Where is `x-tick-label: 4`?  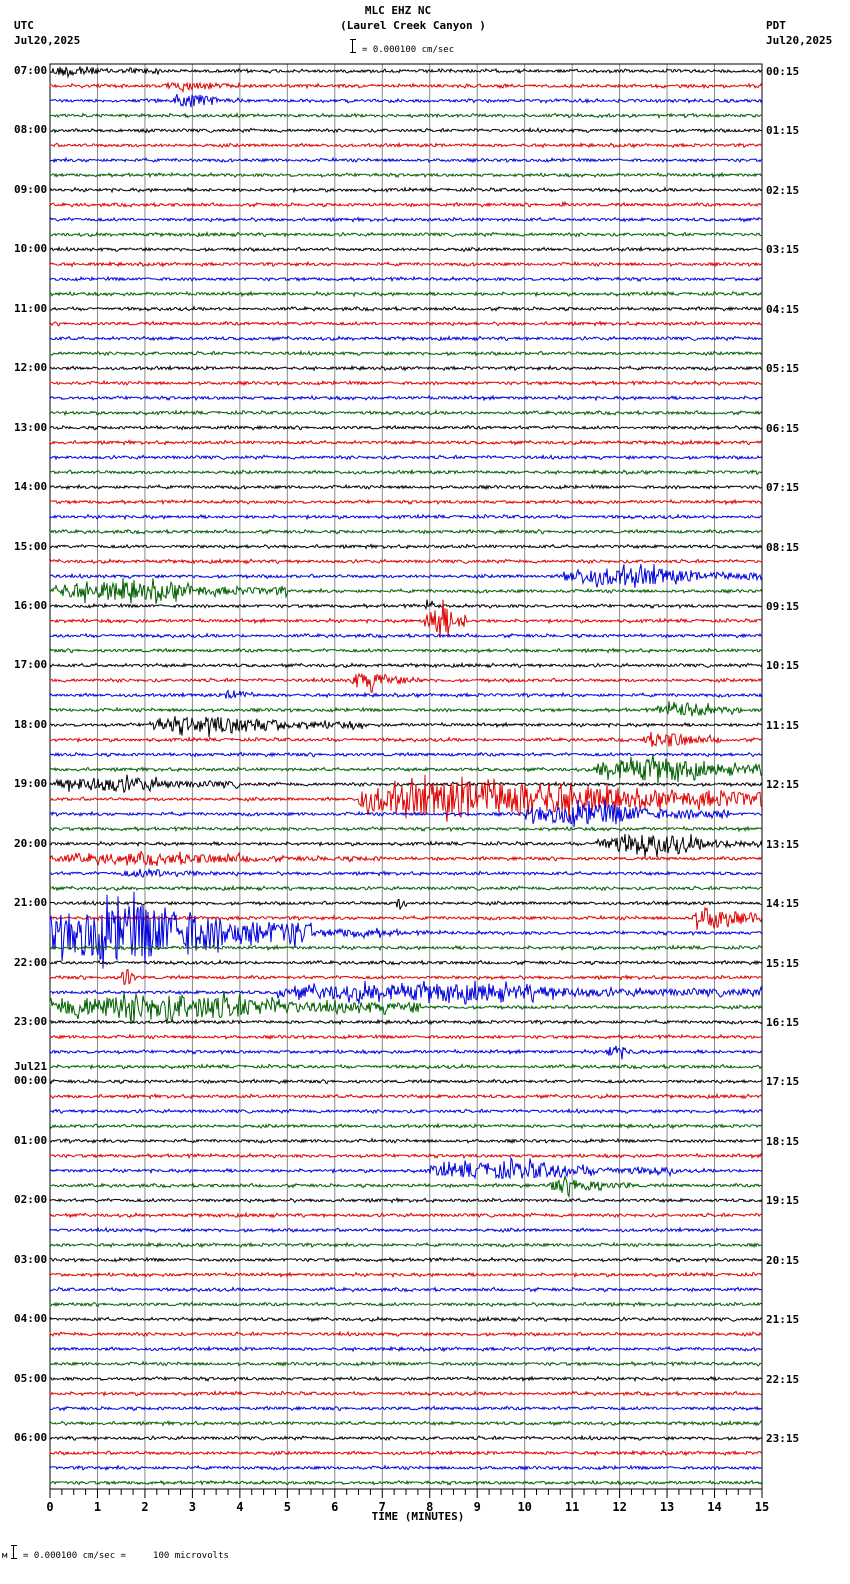 x-tick-label: 4 is located at coordinates (239, 1507).